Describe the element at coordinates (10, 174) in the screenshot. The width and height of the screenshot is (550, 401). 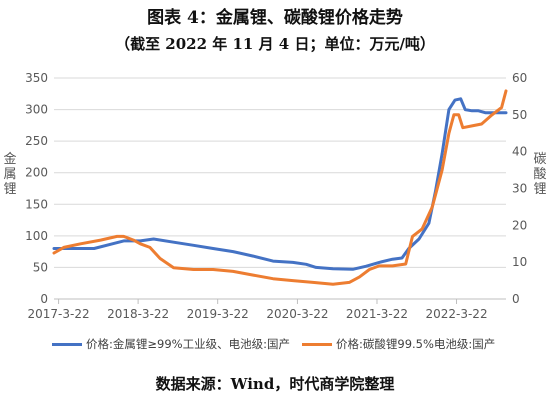
I see `left-axis-title: 金属锂` at that location.